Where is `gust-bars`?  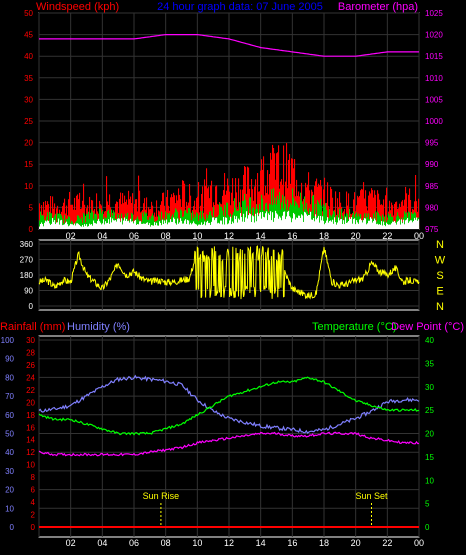 gust-bars is located at coordinates (229, 219).